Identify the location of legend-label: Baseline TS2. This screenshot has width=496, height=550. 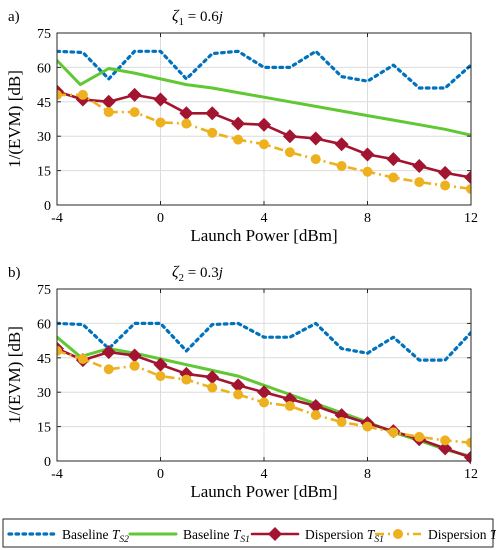
(95, 536).